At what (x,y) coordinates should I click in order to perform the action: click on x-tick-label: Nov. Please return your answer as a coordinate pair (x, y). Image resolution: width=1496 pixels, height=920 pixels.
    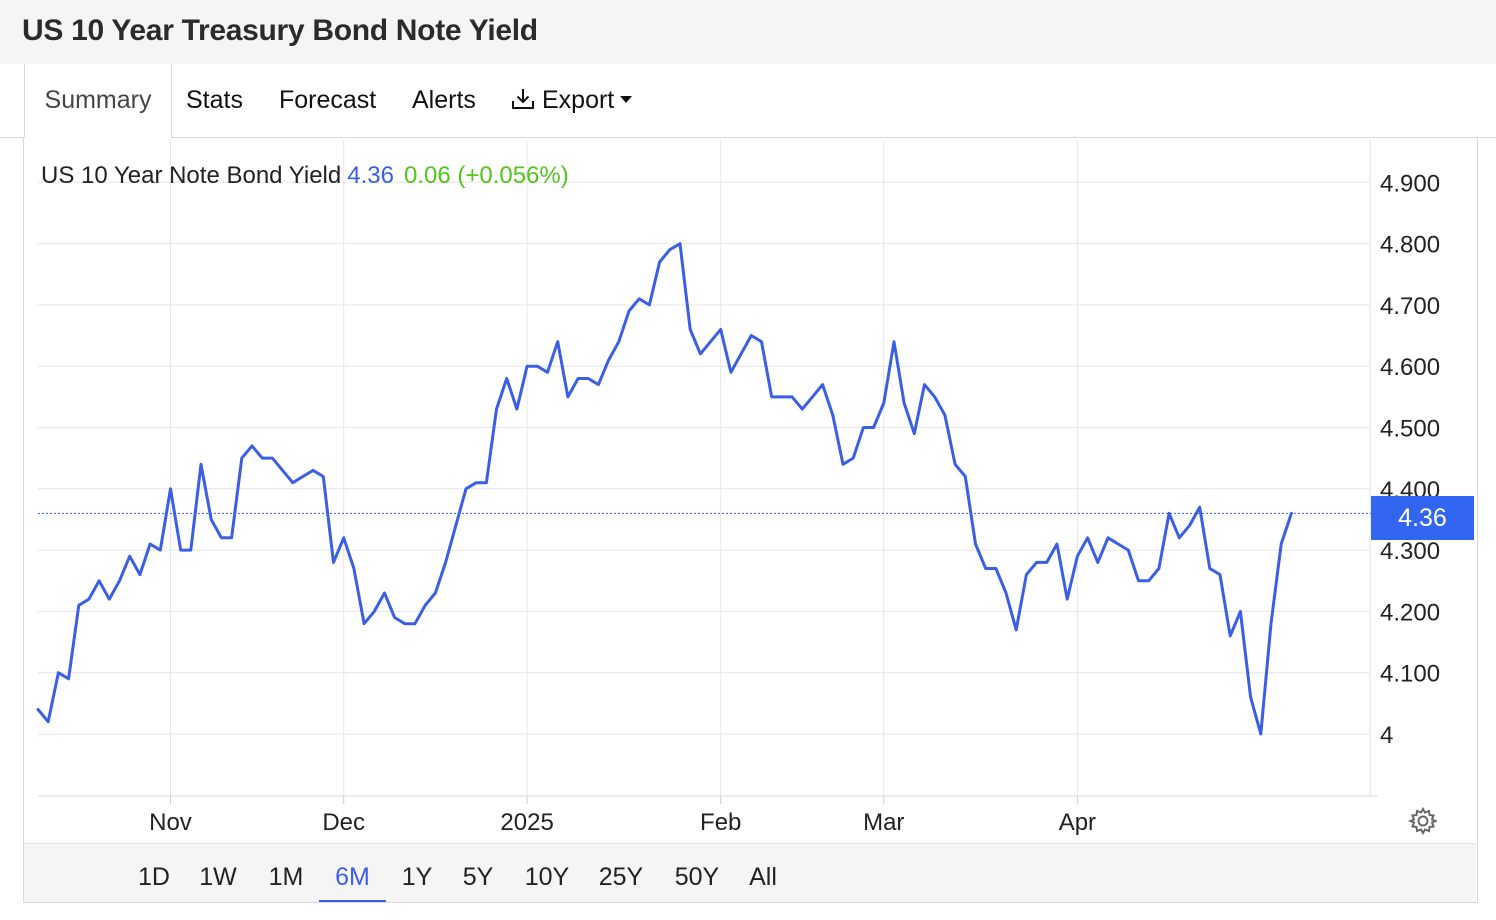
    Looking at the image, I should click on (170, 822).